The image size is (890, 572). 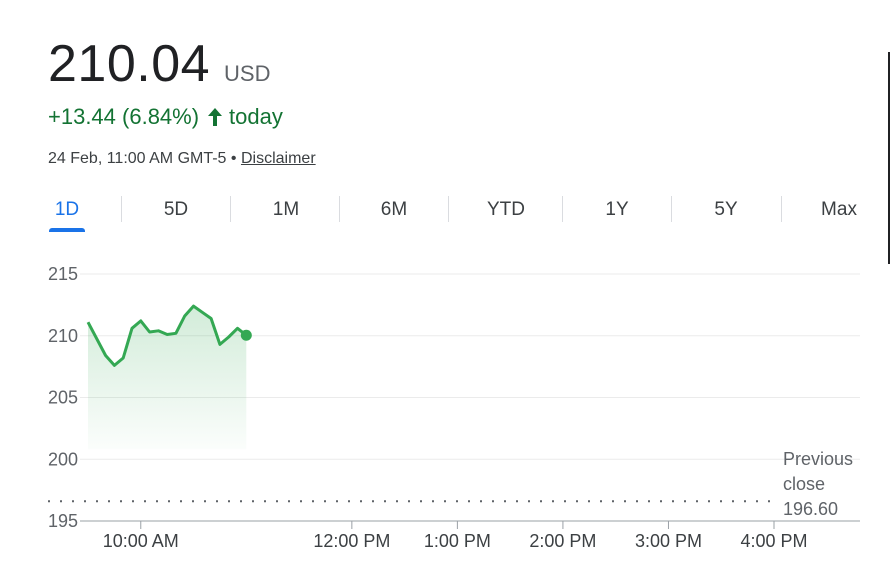 I want to click on x-tick-label: 10:00 AM, so click(x=141, y=541).